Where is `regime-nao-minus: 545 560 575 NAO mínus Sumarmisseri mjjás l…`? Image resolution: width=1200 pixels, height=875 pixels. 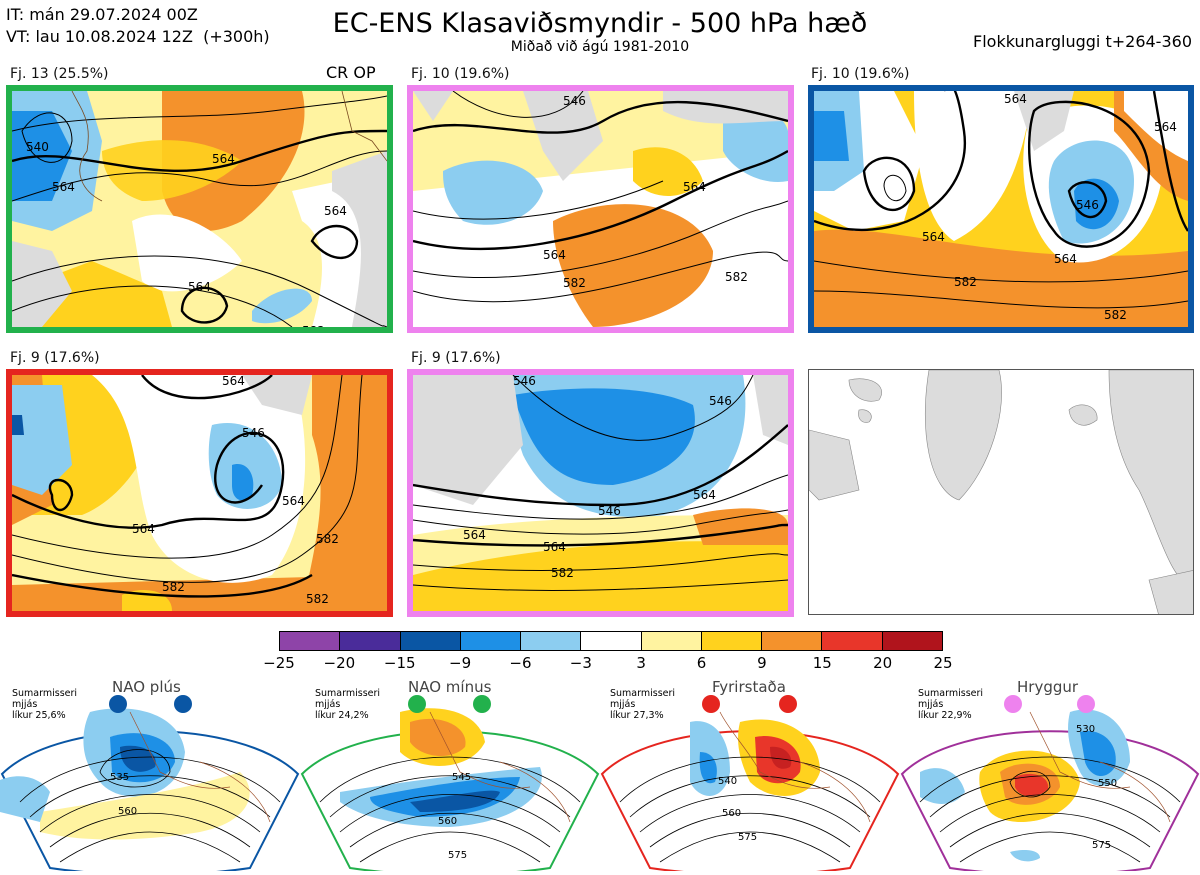 regime-nao-minus: 545 560 575 NAO mínus Sumarmisseri mjjás l… is located at coordinates (450, 773).